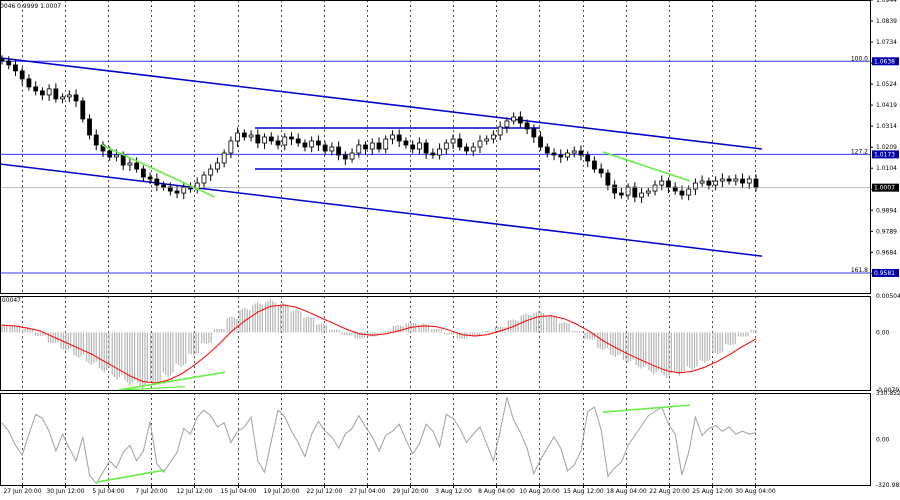  What do you see at coordinates (646, 408) in the screenshot?
I see `cci-divergence-line` at bounding box center [646, 408].